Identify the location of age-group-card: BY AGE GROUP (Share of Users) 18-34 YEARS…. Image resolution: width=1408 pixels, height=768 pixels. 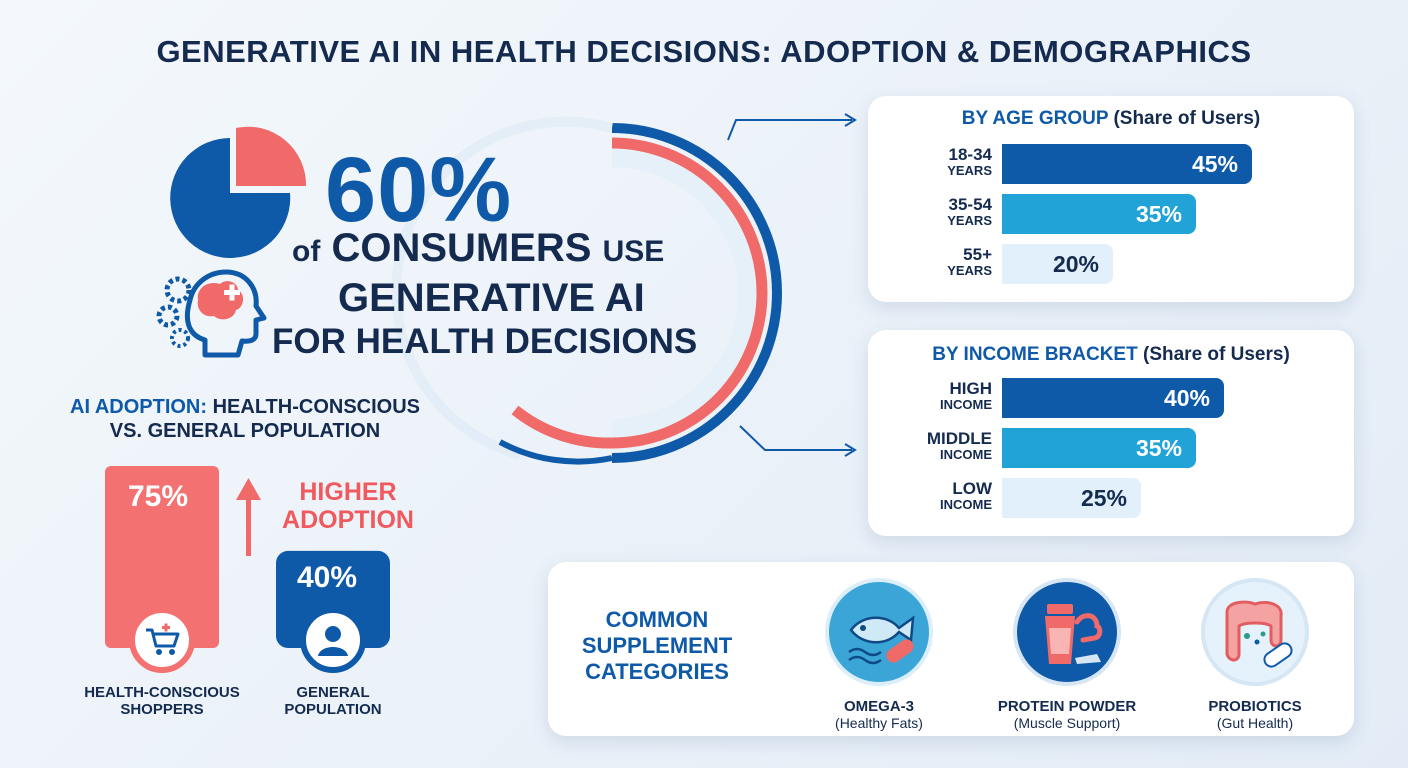
(1111, 199).